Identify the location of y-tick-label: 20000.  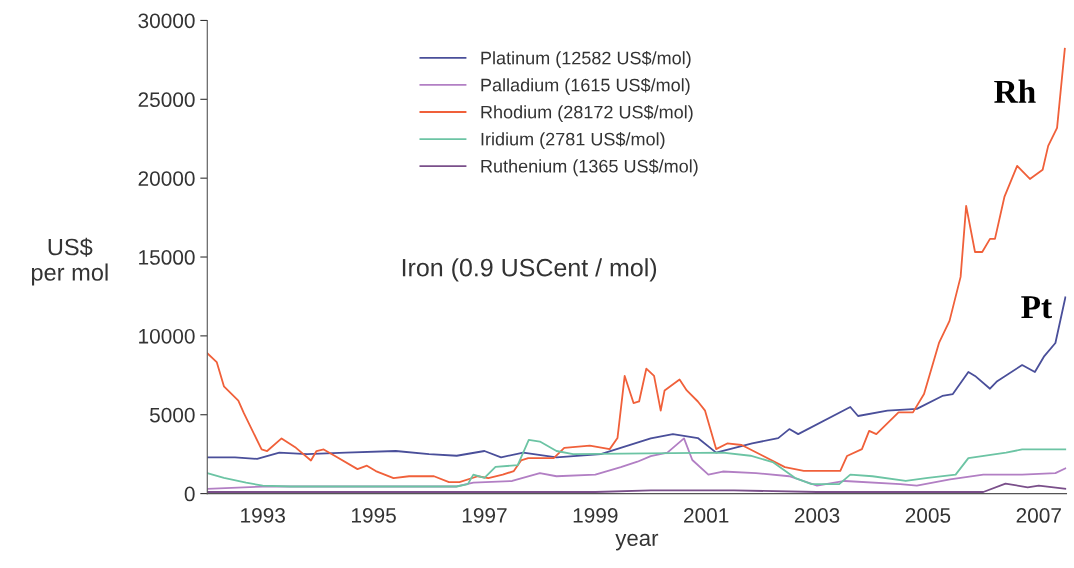
(166, 178).